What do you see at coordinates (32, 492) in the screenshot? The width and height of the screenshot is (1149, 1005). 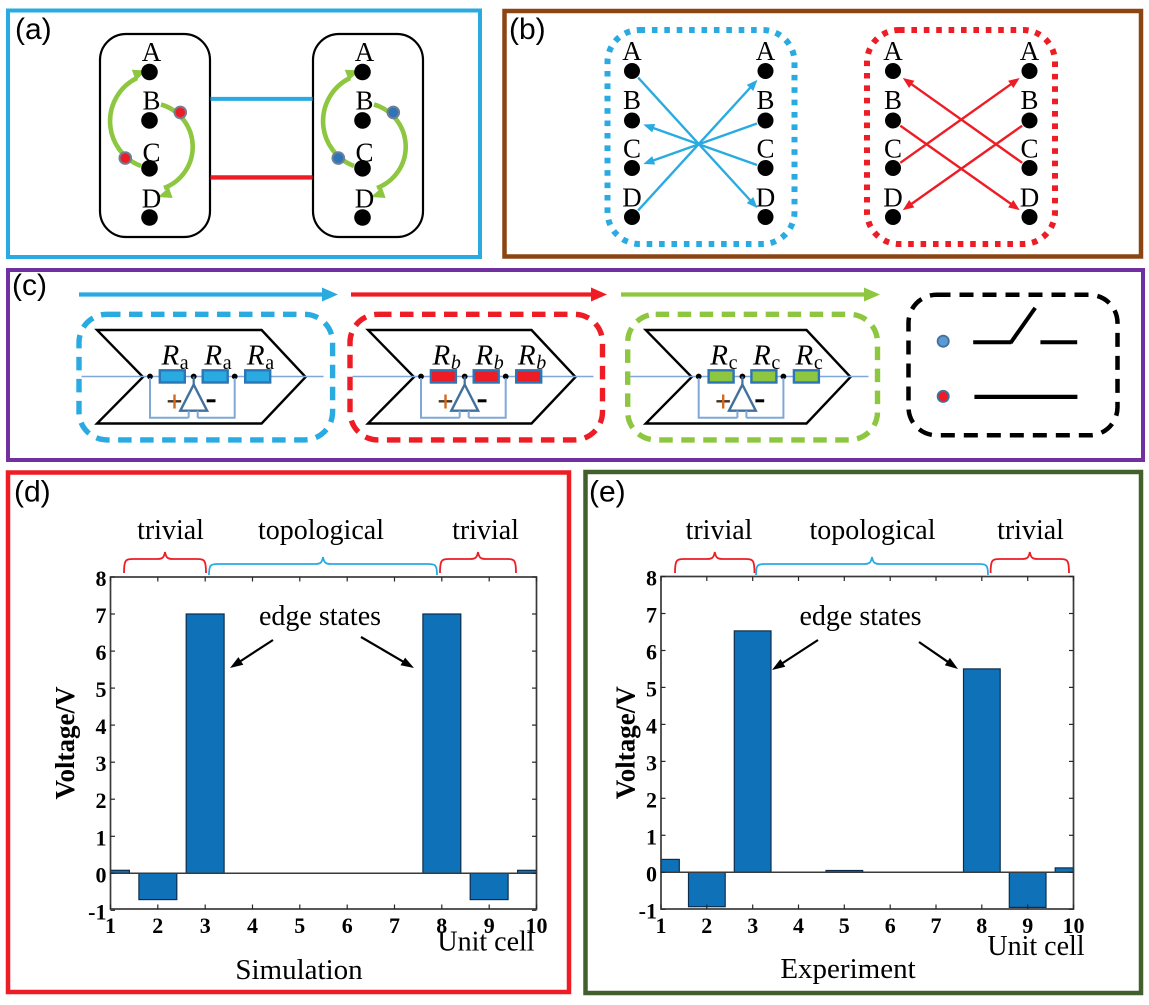 I see `svg-text: (d)` at bounding box center [32, 492].